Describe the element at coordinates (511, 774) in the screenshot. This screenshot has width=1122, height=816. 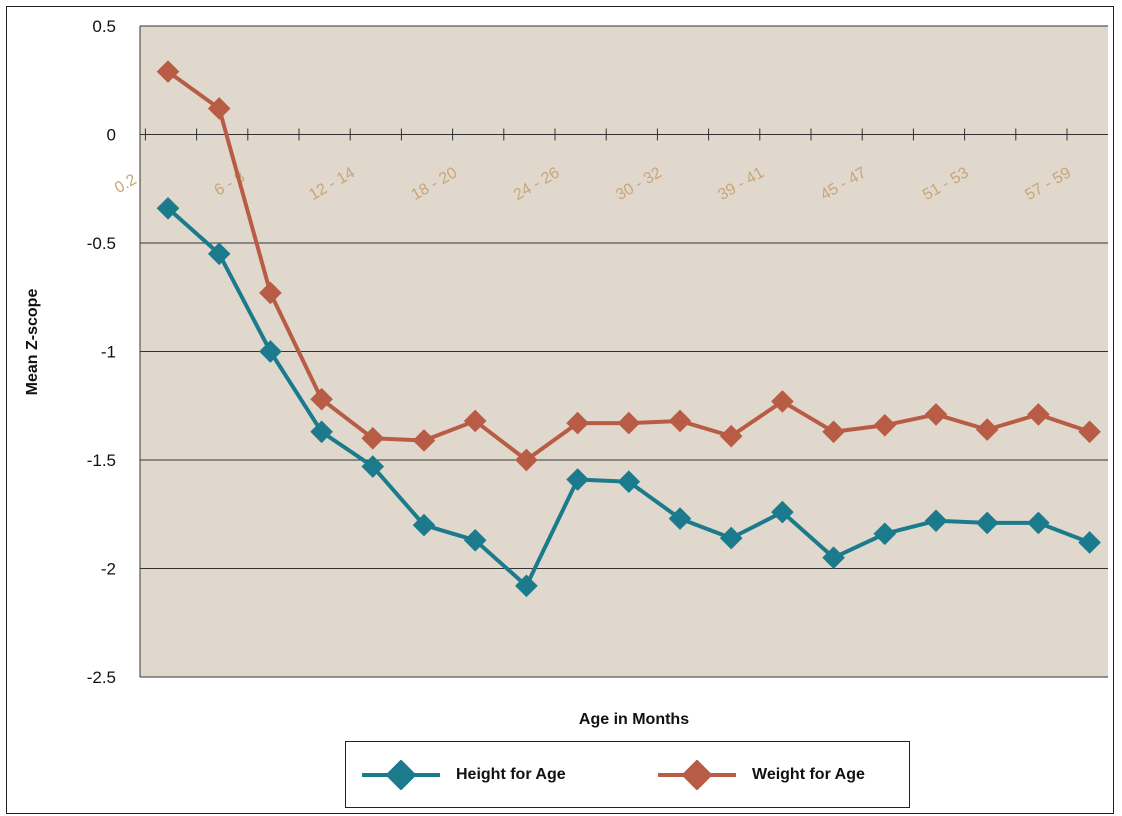
I see `legend-label-height: Height for Age` at that location.